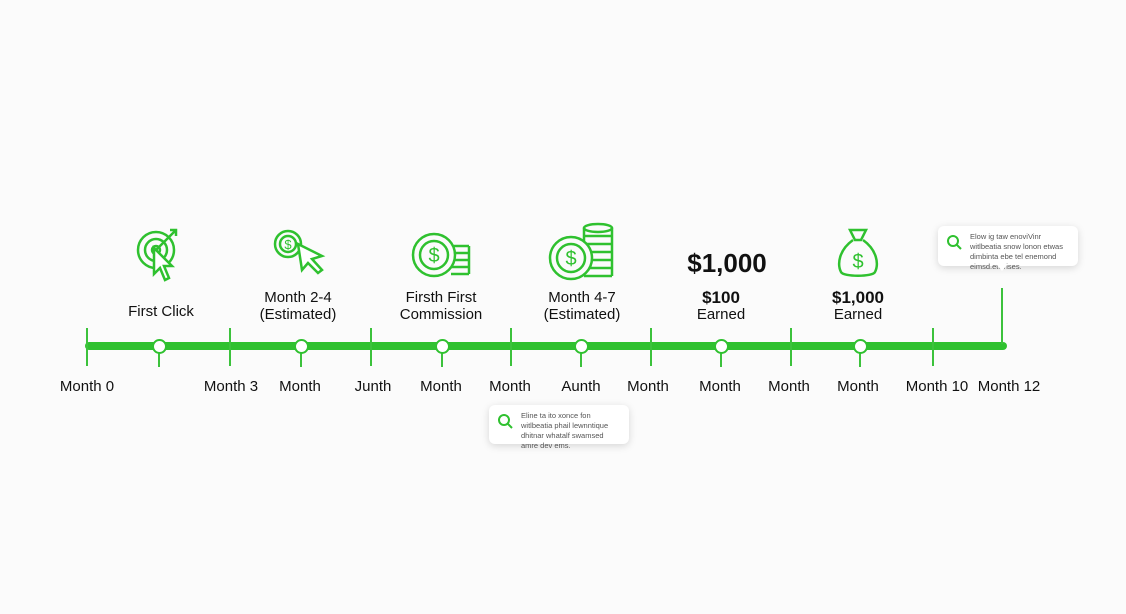 This screenshot has width=1126, height=614. Describe the element at coordinates (231, 386) in the screenshot. I see `axis-label: Month 3` at that location.